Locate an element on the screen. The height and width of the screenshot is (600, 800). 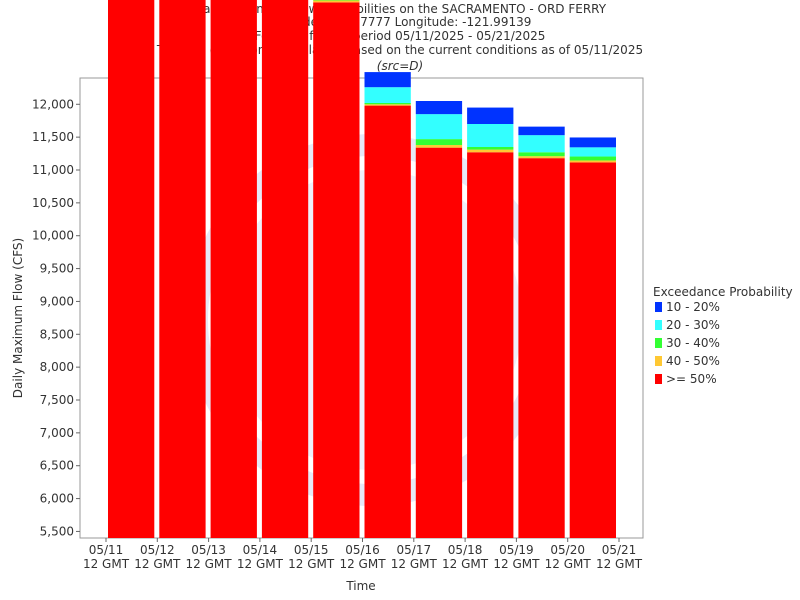
x-tick-label: 05/15 12 GMT is located at coordinates (311, 557).